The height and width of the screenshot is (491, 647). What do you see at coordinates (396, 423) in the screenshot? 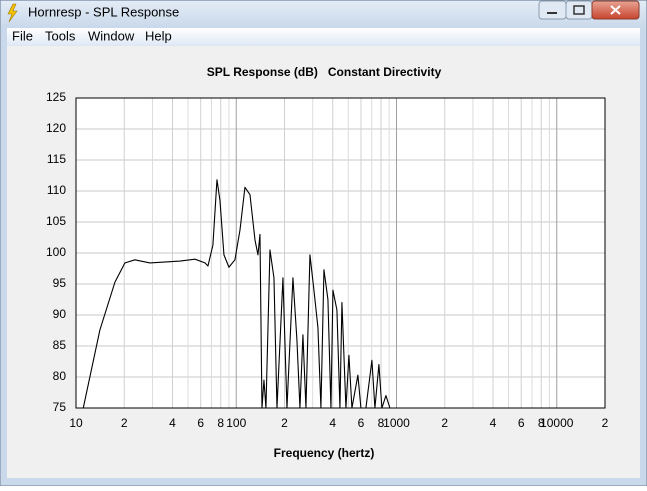
I see `x-tick-label: 1000` at bounding box center [396, 423].